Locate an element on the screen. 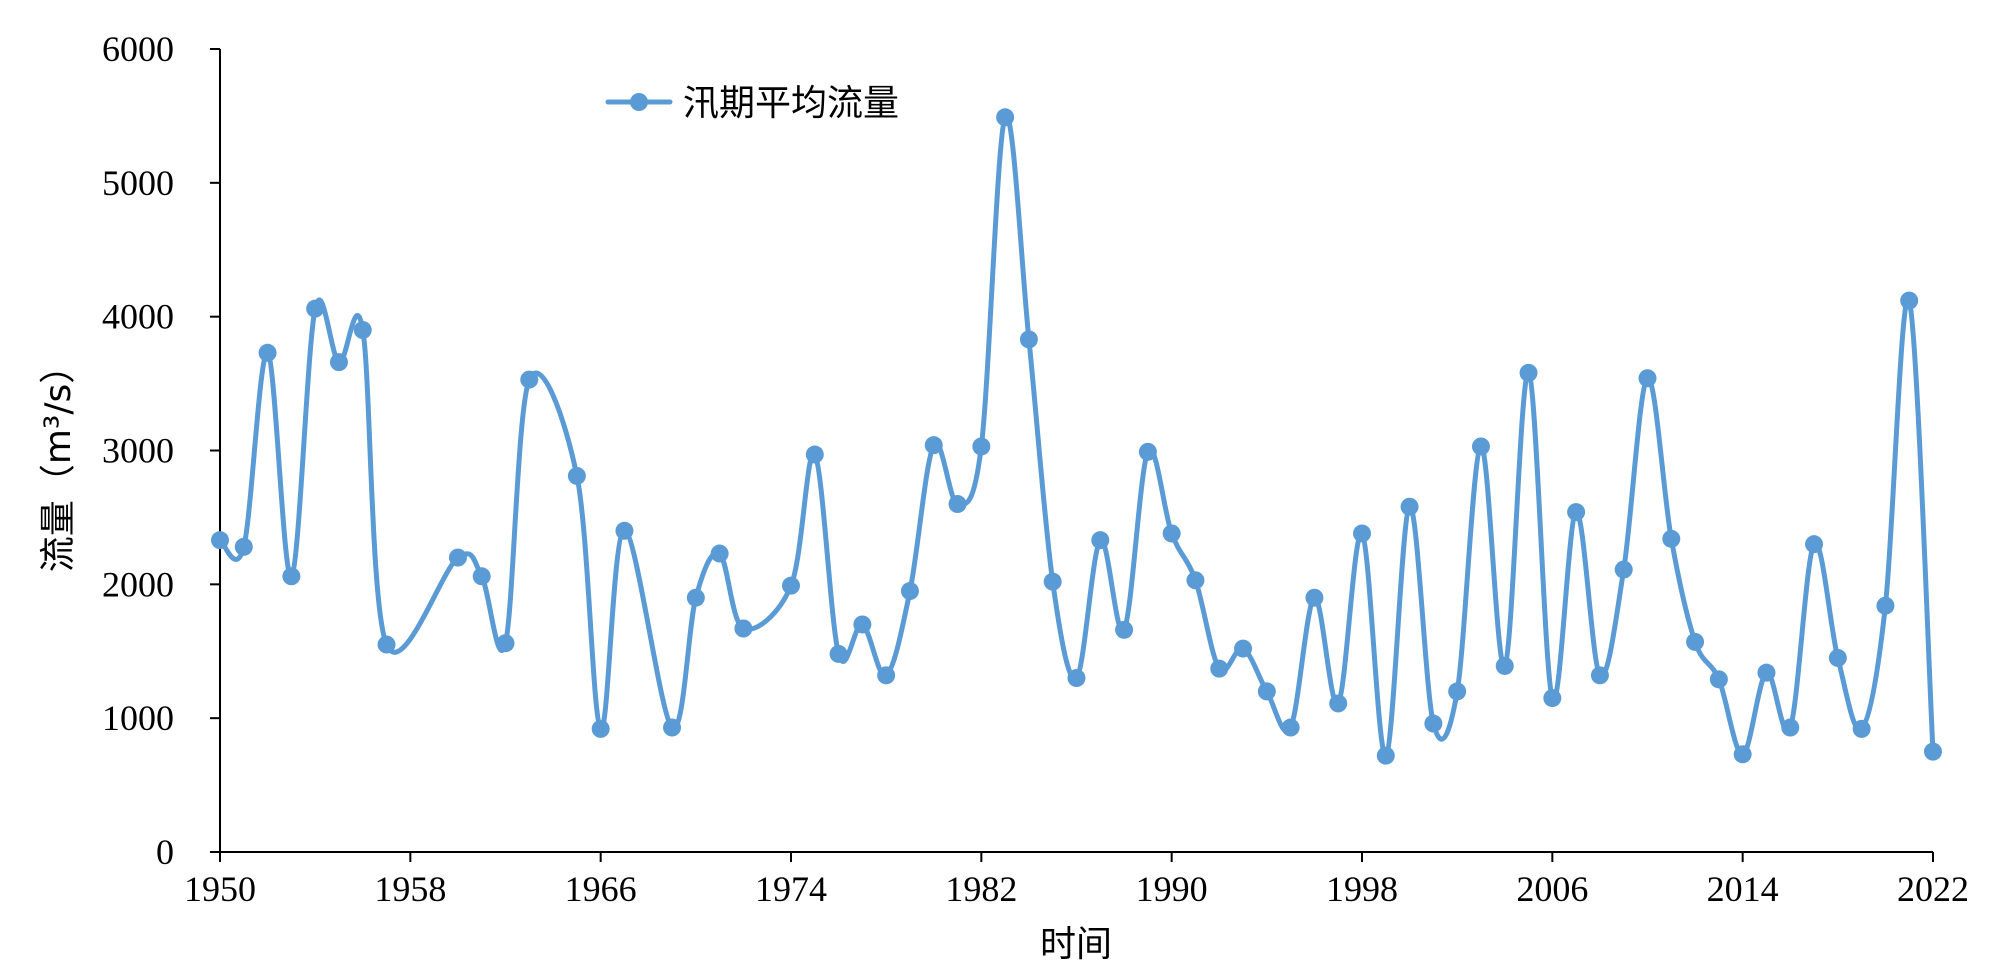  legend: 汛期平均流量 is located at coordinates (752, 103).